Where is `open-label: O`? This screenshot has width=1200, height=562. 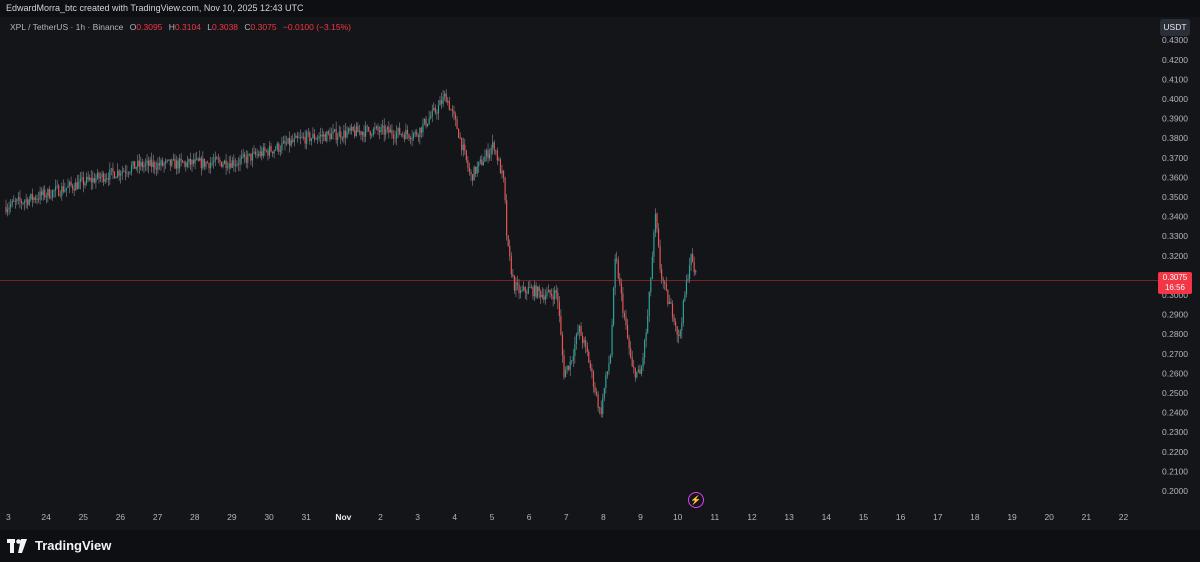 open-label: O is located at coordinates (133, 27).